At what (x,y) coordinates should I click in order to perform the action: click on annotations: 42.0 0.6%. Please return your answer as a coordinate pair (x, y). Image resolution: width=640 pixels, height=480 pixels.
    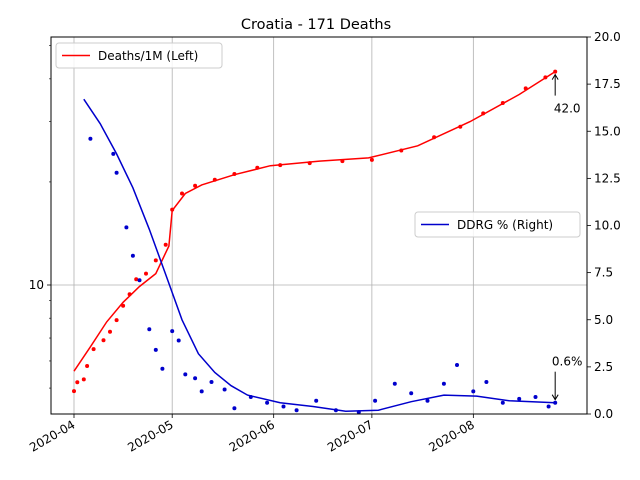
    Looking at the image, I should click on (567, 237).